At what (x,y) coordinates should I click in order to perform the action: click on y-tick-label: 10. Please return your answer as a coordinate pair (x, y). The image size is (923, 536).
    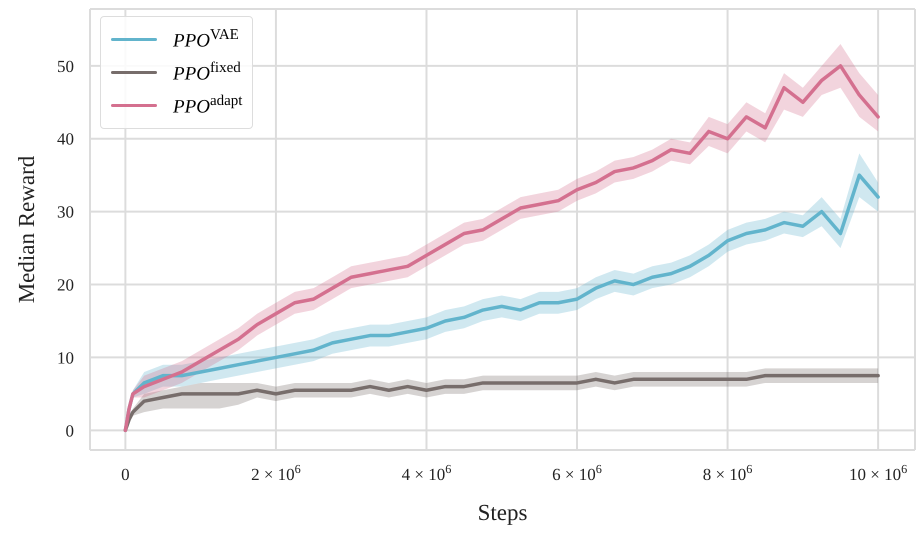
    Looking at the image, I should click on (65, 358).